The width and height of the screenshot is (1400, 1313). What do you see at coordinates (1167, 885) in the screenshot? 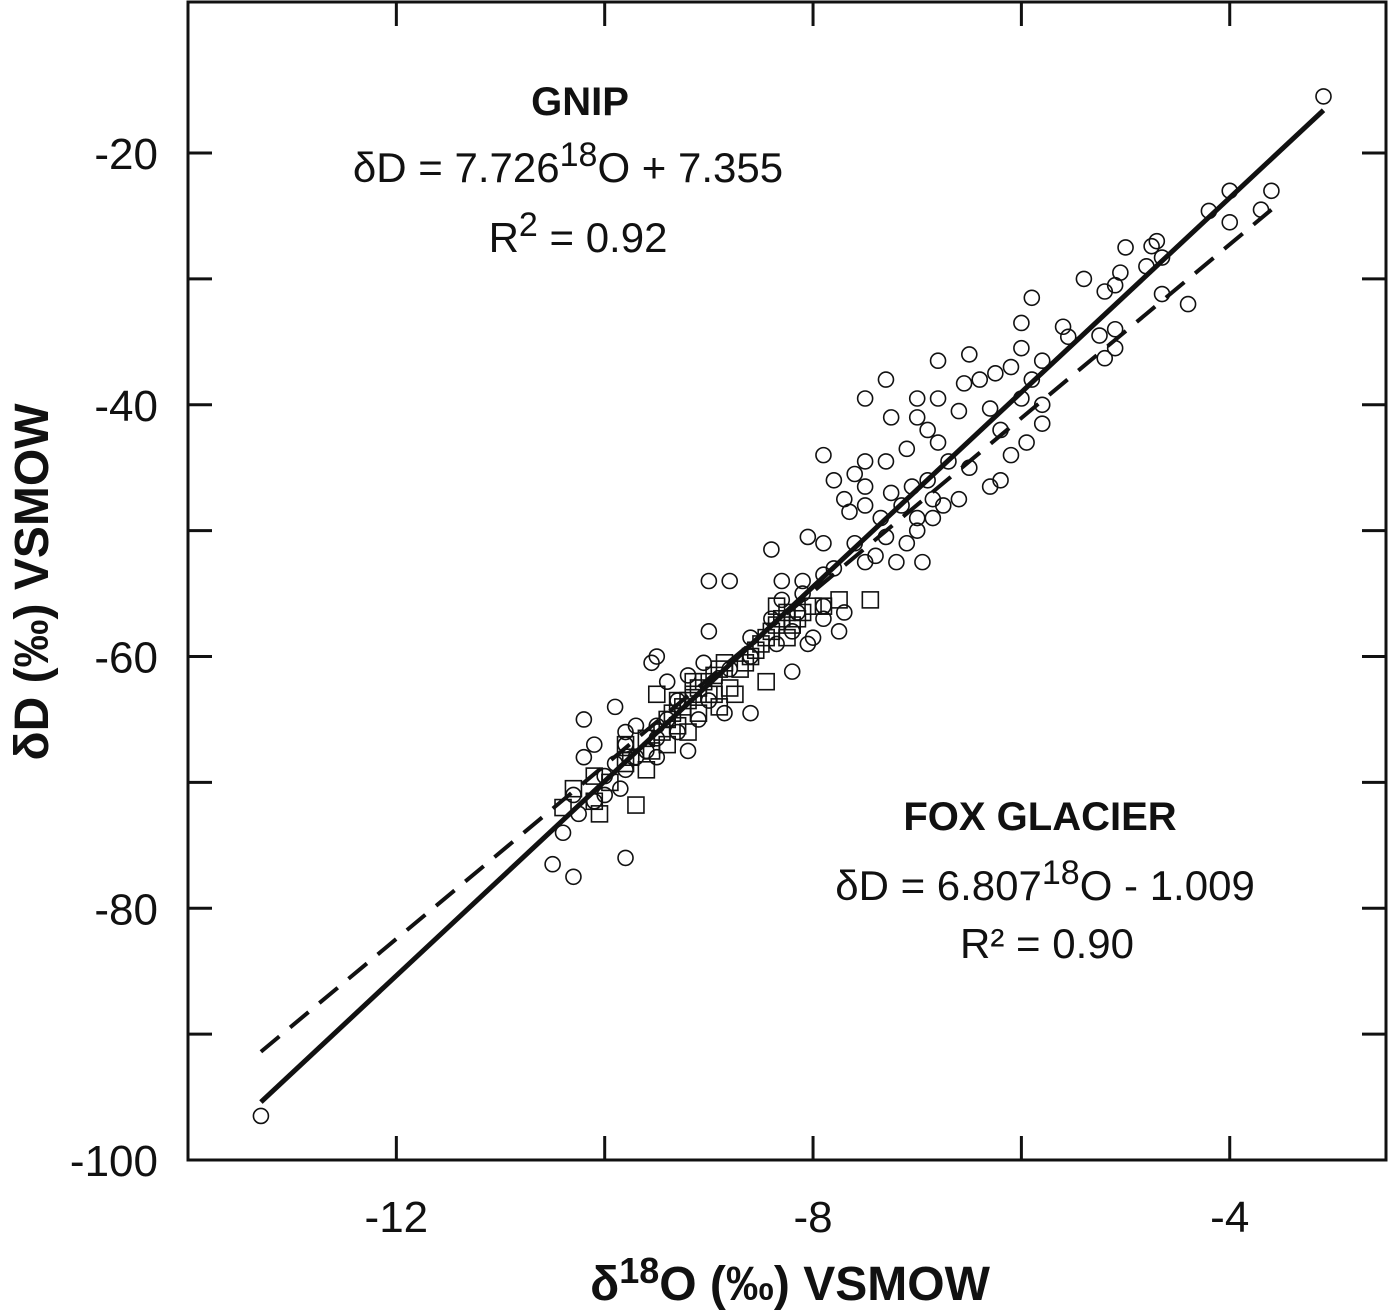
I see `fox-eq-post: O - 1.009` at bounding box center [1167, 885].